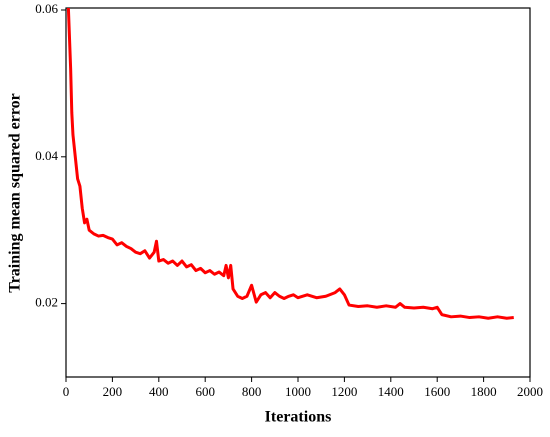 This screenshot has height=437, width=550. What do you see at coordinates (437, 391) in the screenshot?
I see `x-tick-label: 1600` at bounding box center [437, 391].